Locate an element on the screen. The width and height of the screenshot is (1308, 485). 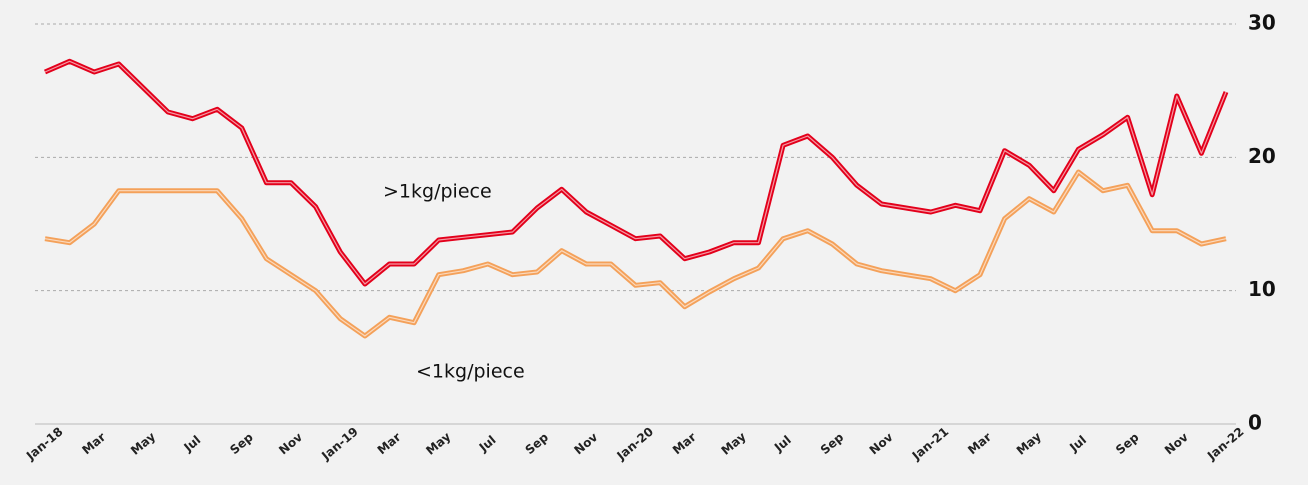
x-tick-label: Jan-18 is located at coordinates (44, 444).